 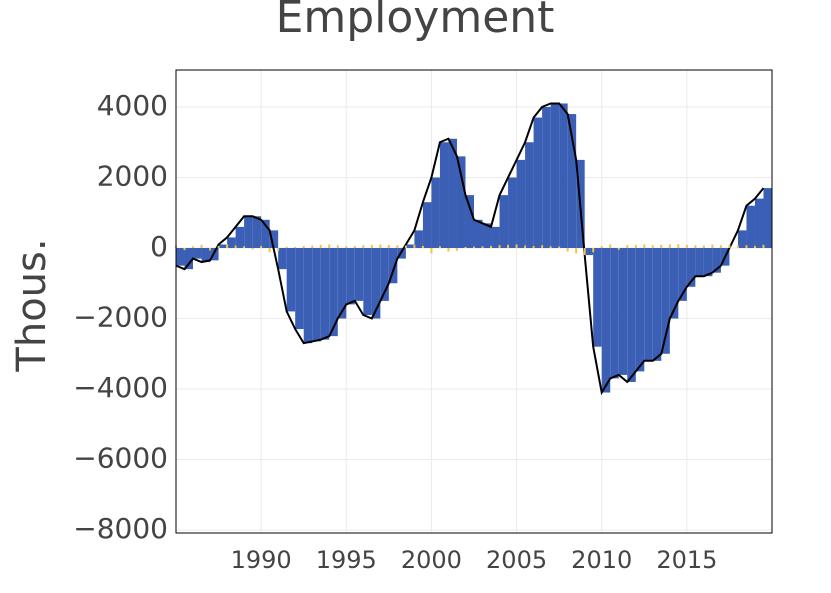 I want to click on x-tick-label: 2015, so click(x=686, y=560).